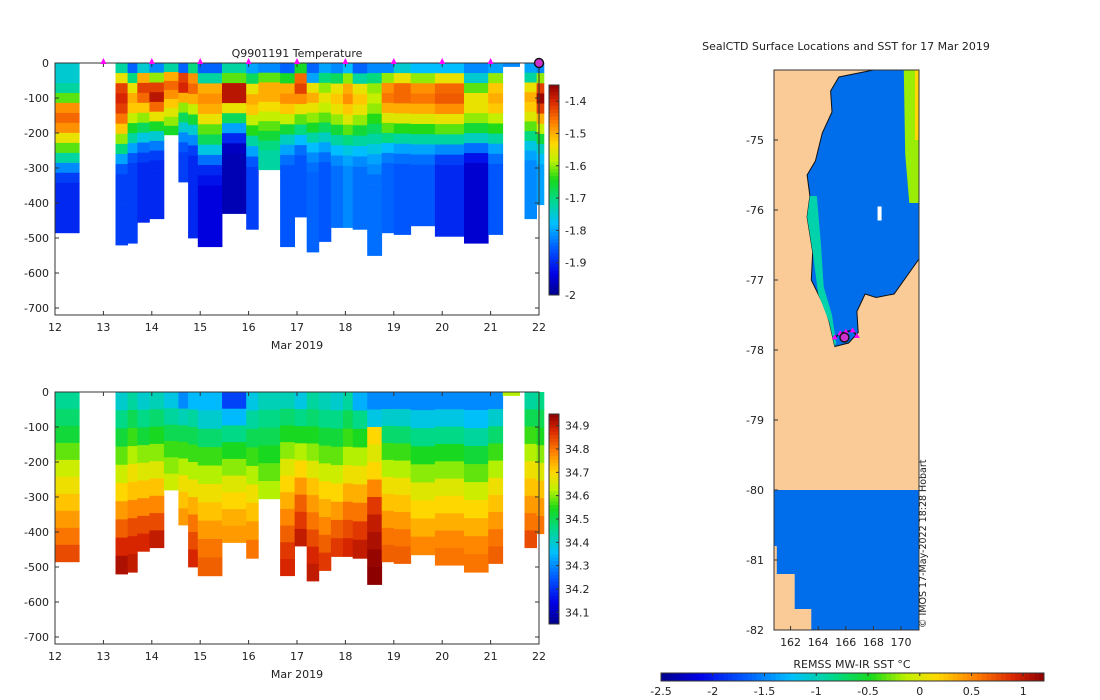 Image resolution: width=1100 pixels, height=700 pixels. I want to click on lon-tick-label: 168, so click(873, 642).